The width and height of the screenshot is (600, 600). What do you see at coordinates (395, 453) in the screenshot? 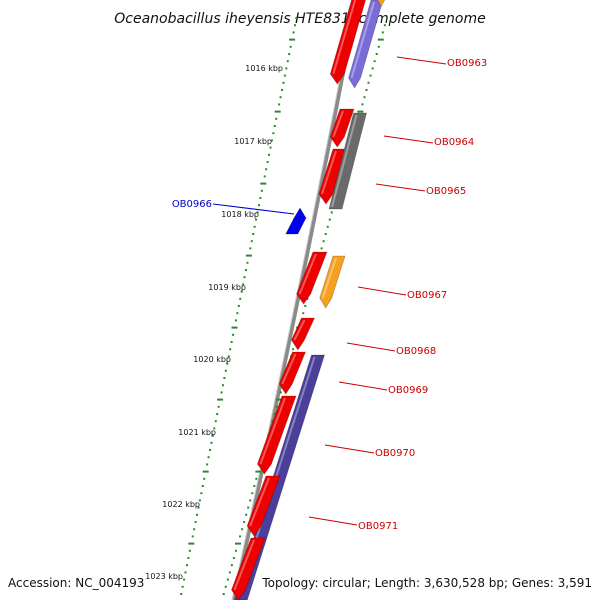
I see `gene-label-ob0970: OB0970` at bounding box center [395, 453].